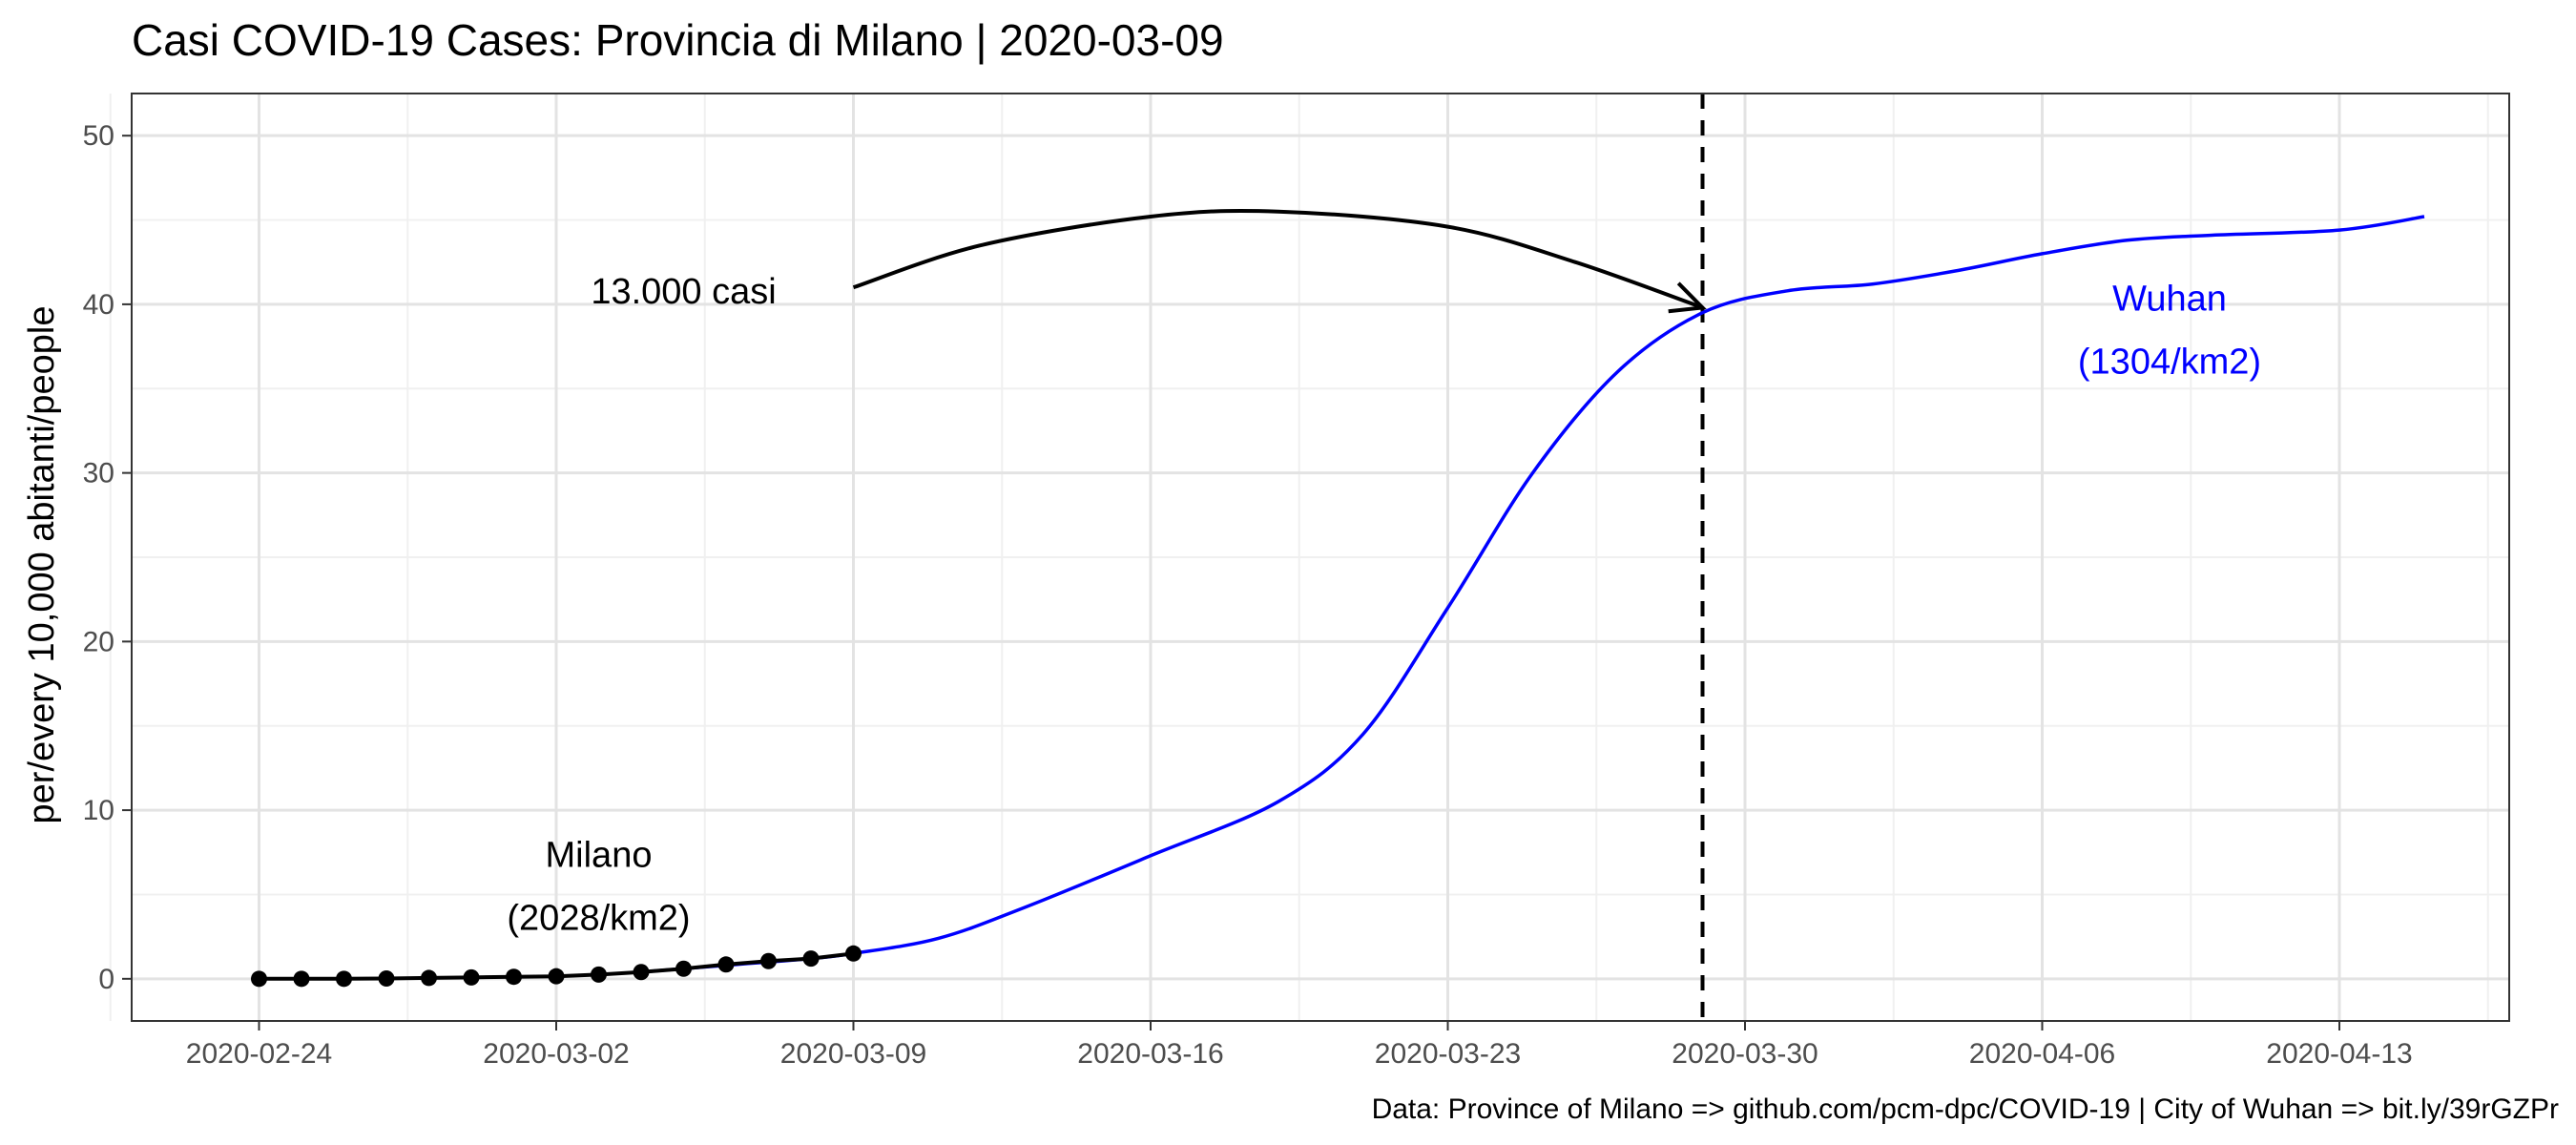 Image resolution: width=2576 pixels, height=1145 pixels. Describe the element at coordinates (106, 979) in the screenshot. I see `y-tick-label: 0` at that location.